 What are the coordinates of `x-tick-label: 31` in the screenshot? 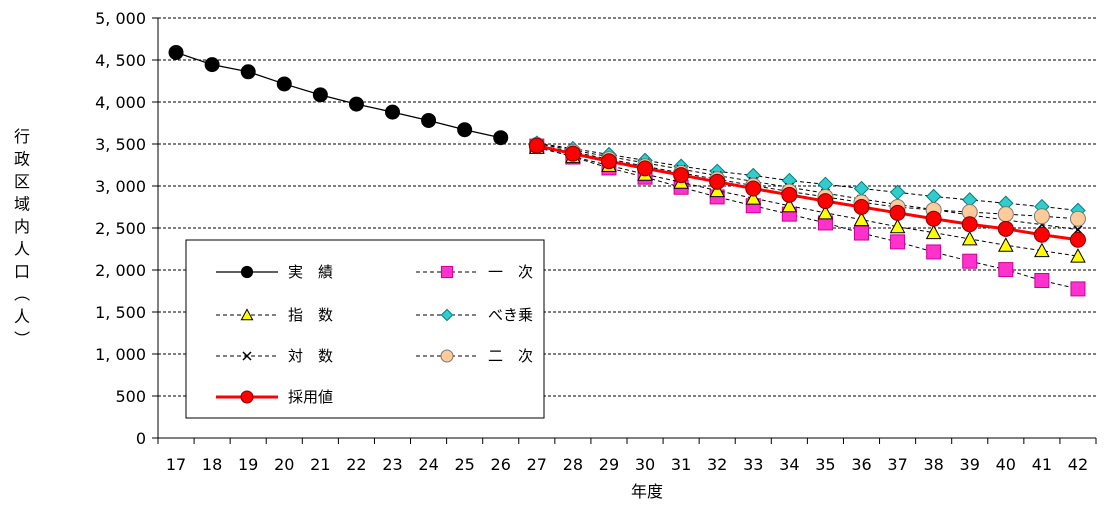 It's located at (681, 464).